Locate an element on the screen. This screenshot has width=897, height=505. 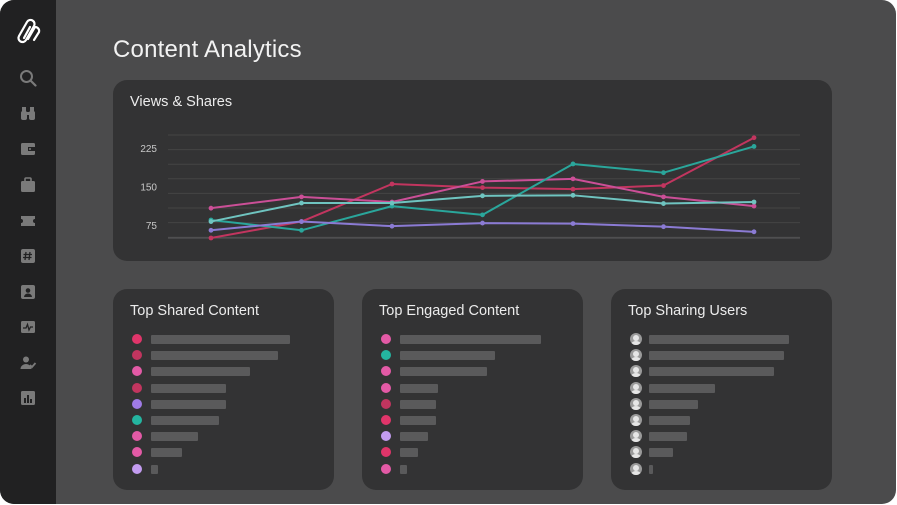
card-title: Views & Shares is located at coordinates (181, 102).